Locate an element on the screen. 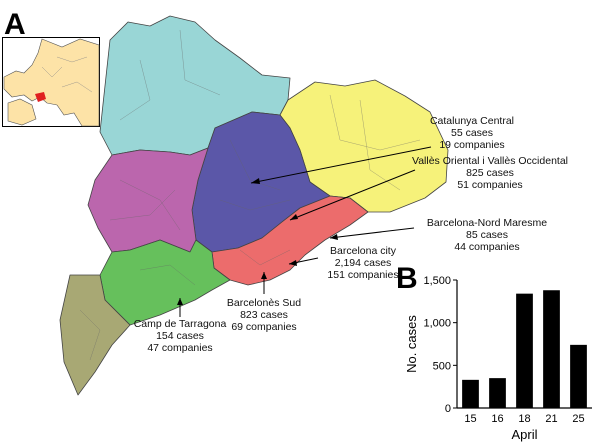  x-tick-label: 18 is located at coordinates (524, 419).